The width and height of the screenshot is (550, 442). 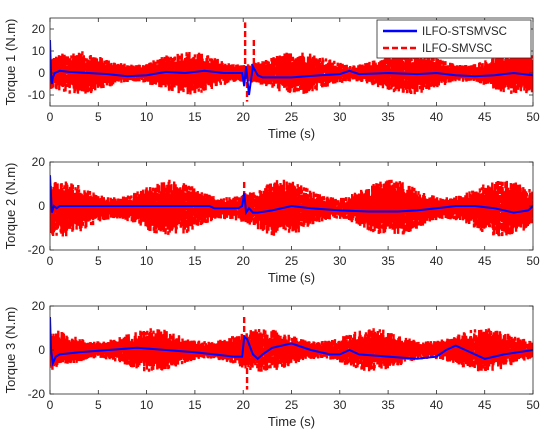 What do you see at coordinates (10, 62) in the screenshot?
I see `y-axis-label: Torque 1 (N.m)` at bounding box center [10, 62].